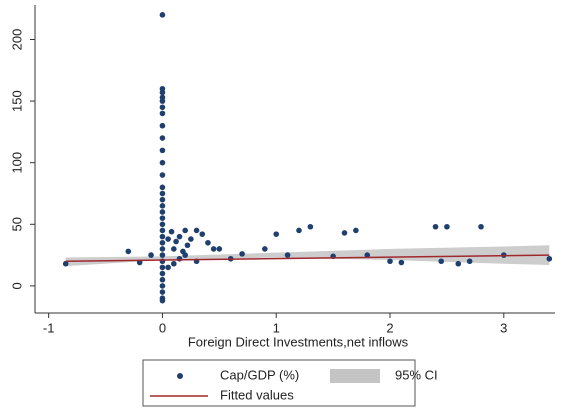 This screenshot has height=413, width=562. What do you see at coordinates (49, 327) in the screenshot?
I see `x-tick-label: -1` at bounding box center [49, 327].